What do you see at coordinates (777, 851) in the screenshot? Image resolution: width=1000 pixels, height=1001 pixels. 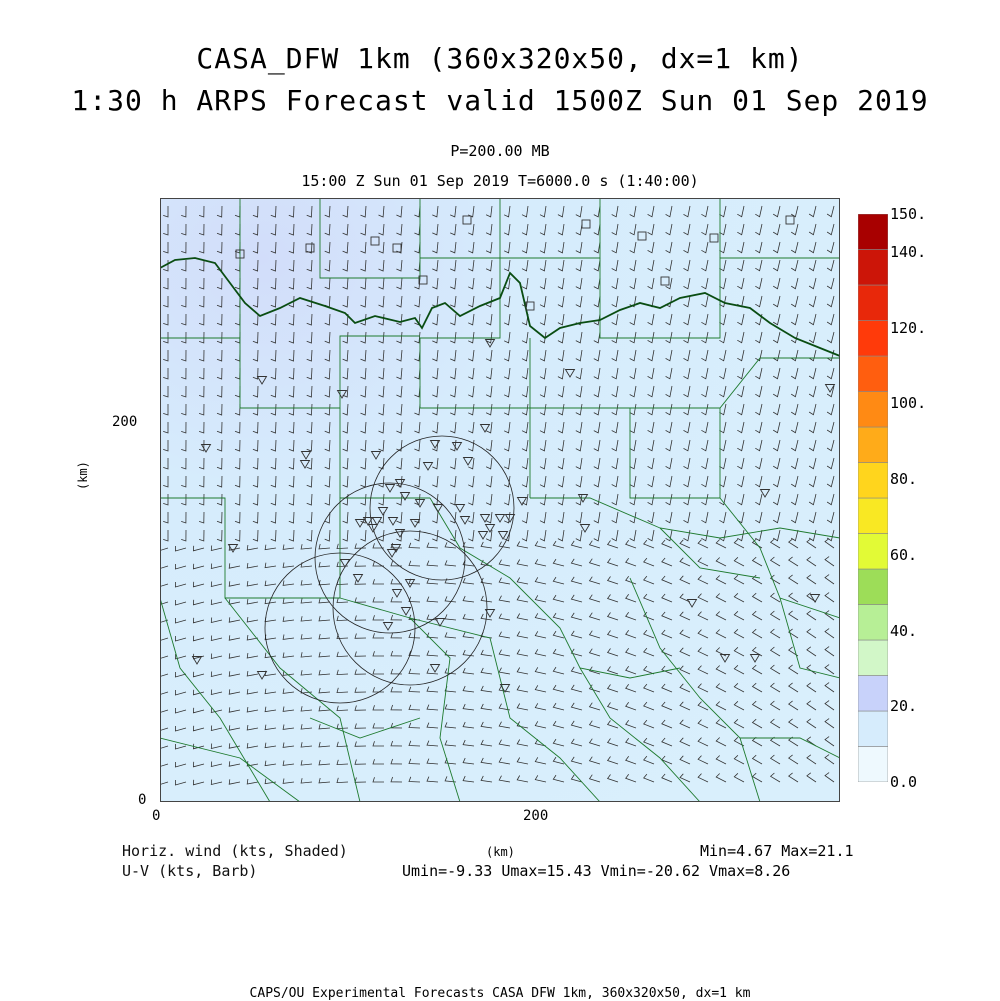 I see `min-max-label: Min=4.67 Max=21.1` at bounding box center [777, 851].